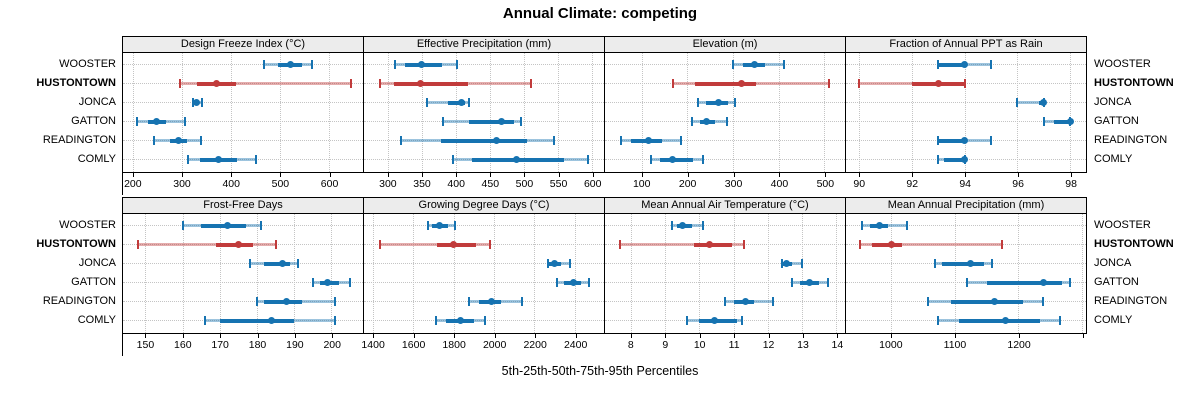  I want to click on axis-tick-label: 1800, so click(454, 345).